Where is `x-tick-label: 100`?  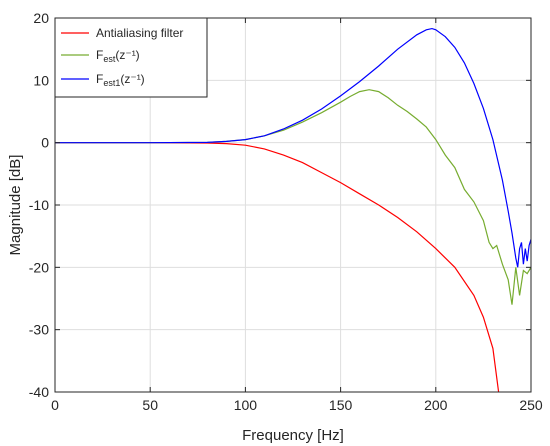
x-tick-label: 100 is located at coordinates (246, 405).